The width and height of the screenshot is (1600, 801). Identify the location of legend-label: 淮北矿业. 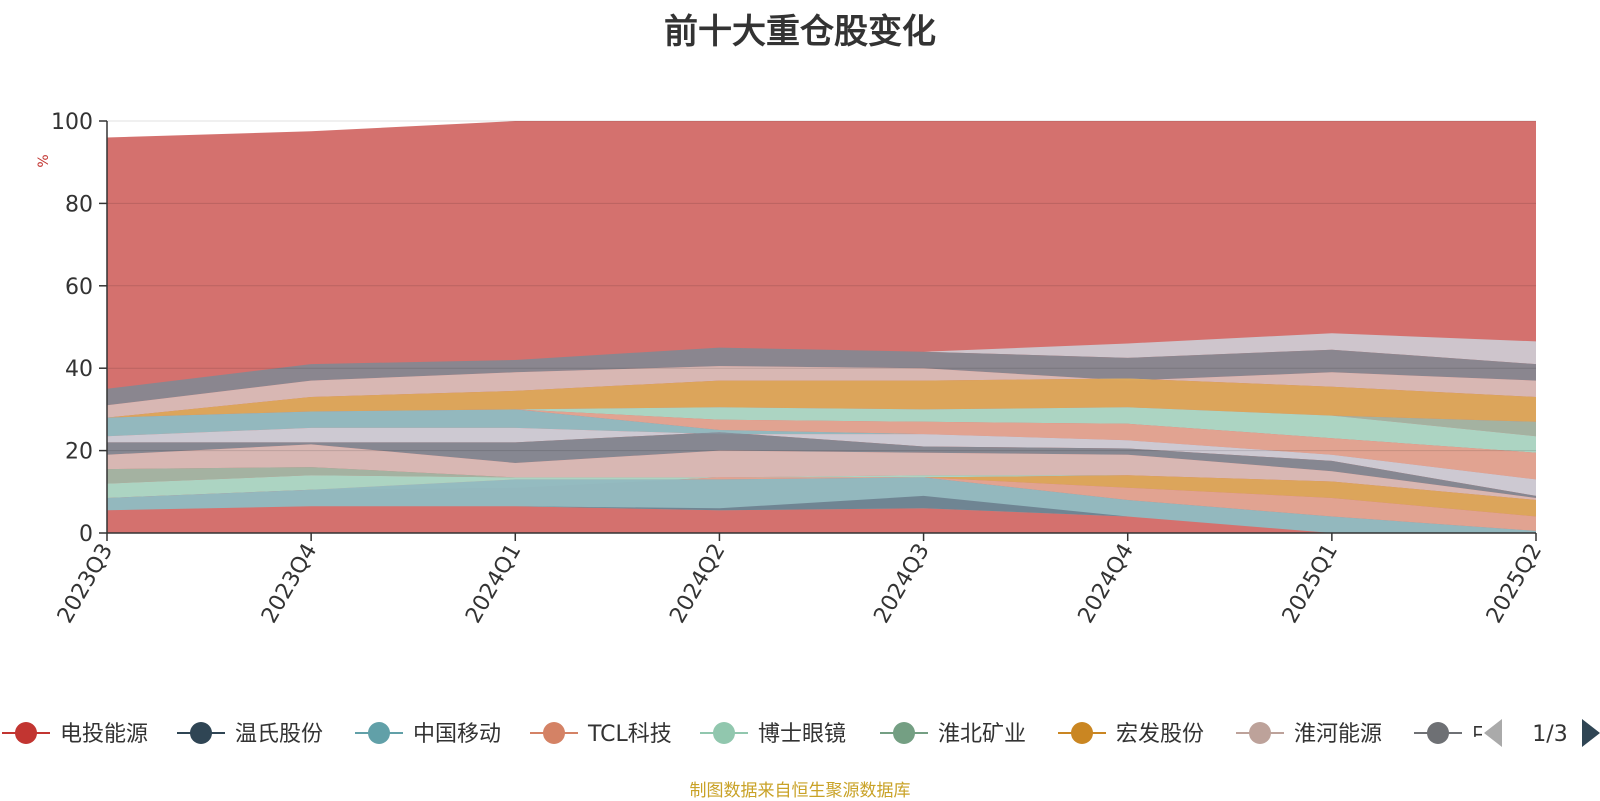
(982, 734).